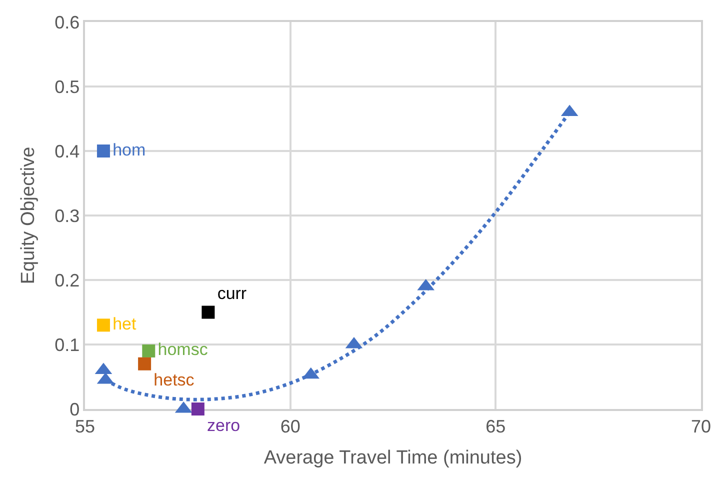 The height and width of the screenshot is (497, 723). What do you see at coordinates (223, 425) in the screenshot?
I see `series-label: zero` at bounding box center [223, 425].